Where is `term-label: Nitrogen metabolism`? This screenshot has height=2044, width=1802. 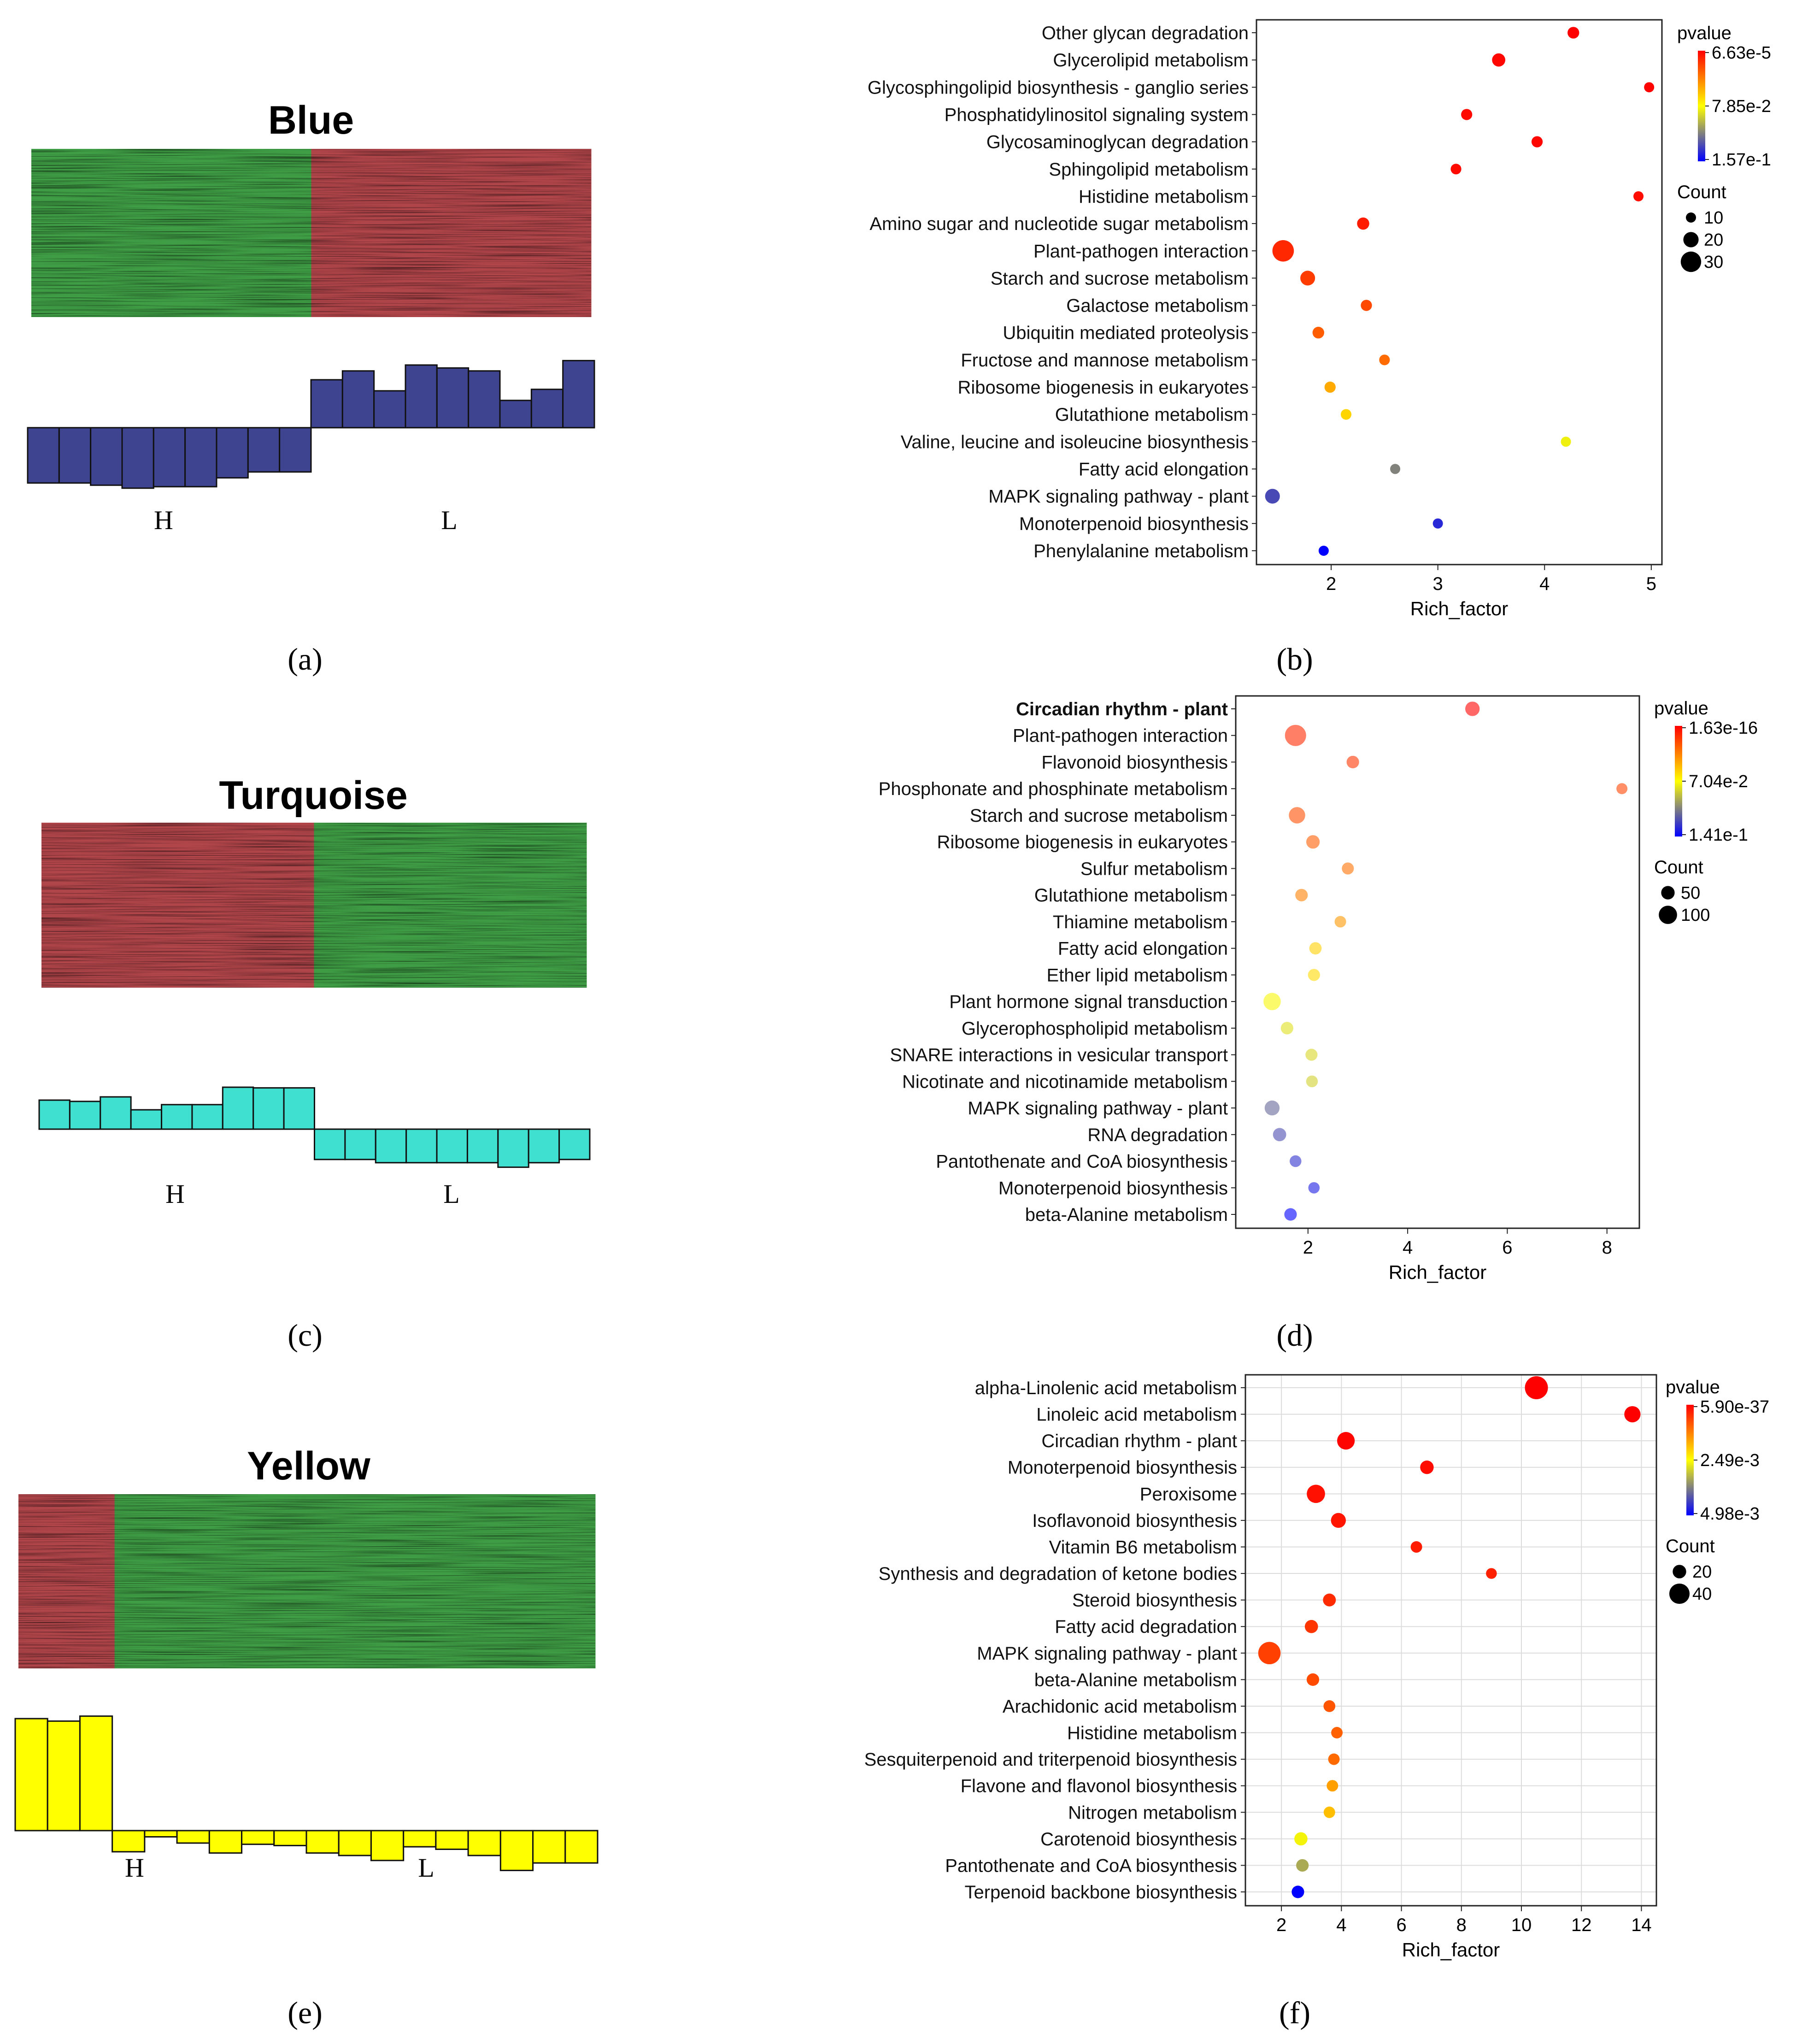 term-label: Nitrogen metabolism is located at coordinates (1152, 1813).